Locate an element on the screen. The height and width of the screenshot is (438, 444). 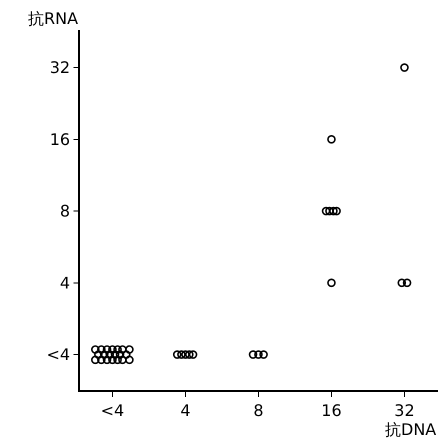
y-tick-label: 8 is located at coordinates (65, 211).